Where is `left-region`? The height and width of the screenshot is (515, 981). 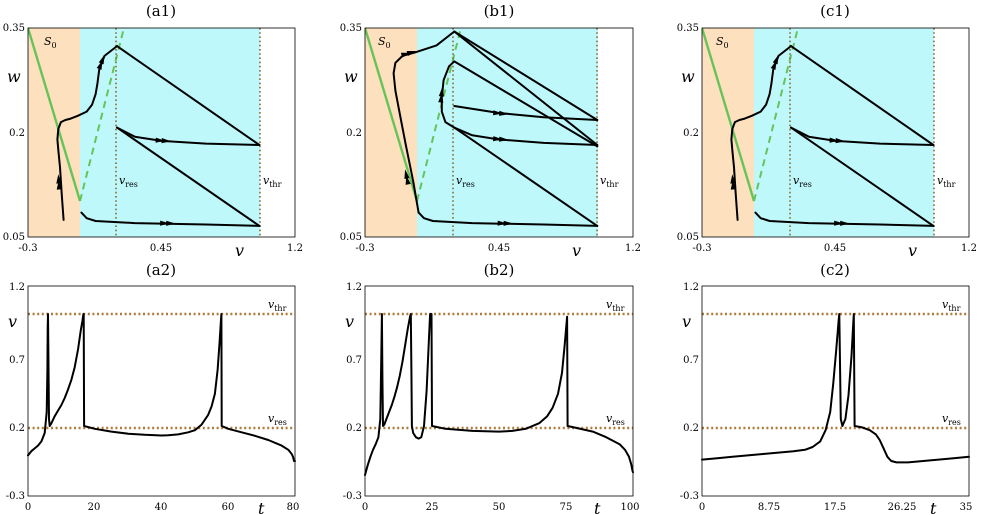
left-region is located at coordinates (54, 132).